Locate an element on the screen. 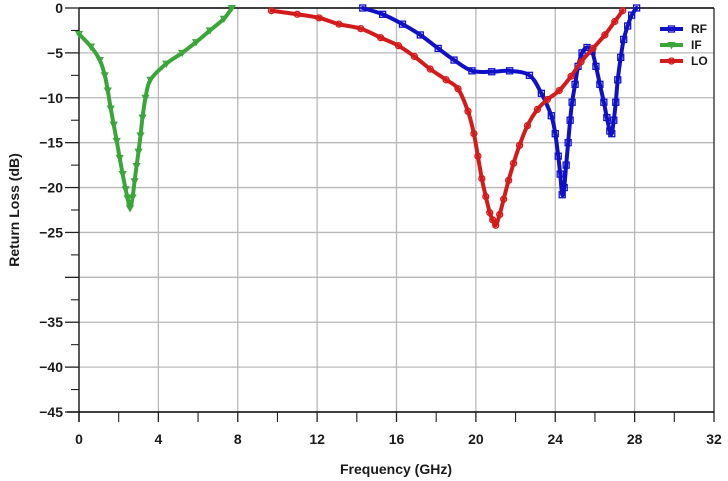 The height and width of the screenshot is (481, 728). y-axis-title: Return Loss (dB) is located at coordinates (14, 210).